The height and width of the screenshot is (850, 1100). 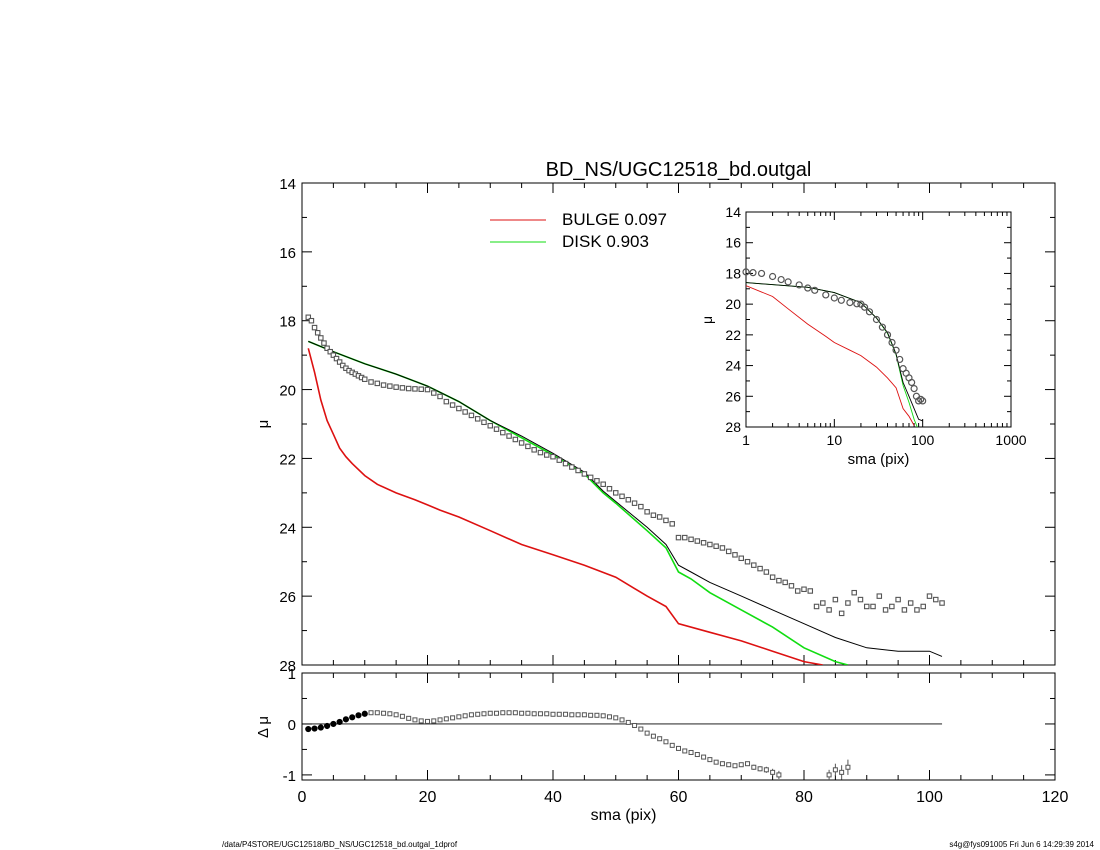 I want to click on chart-title: BD_NS/UGC12518_bd.outgal, so click(x=679, y=170).